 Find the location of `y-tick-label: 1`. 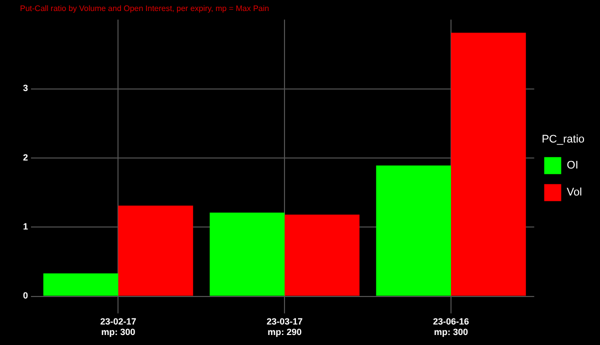

y-tick-label: 1 is located at coordinates (25, 227).